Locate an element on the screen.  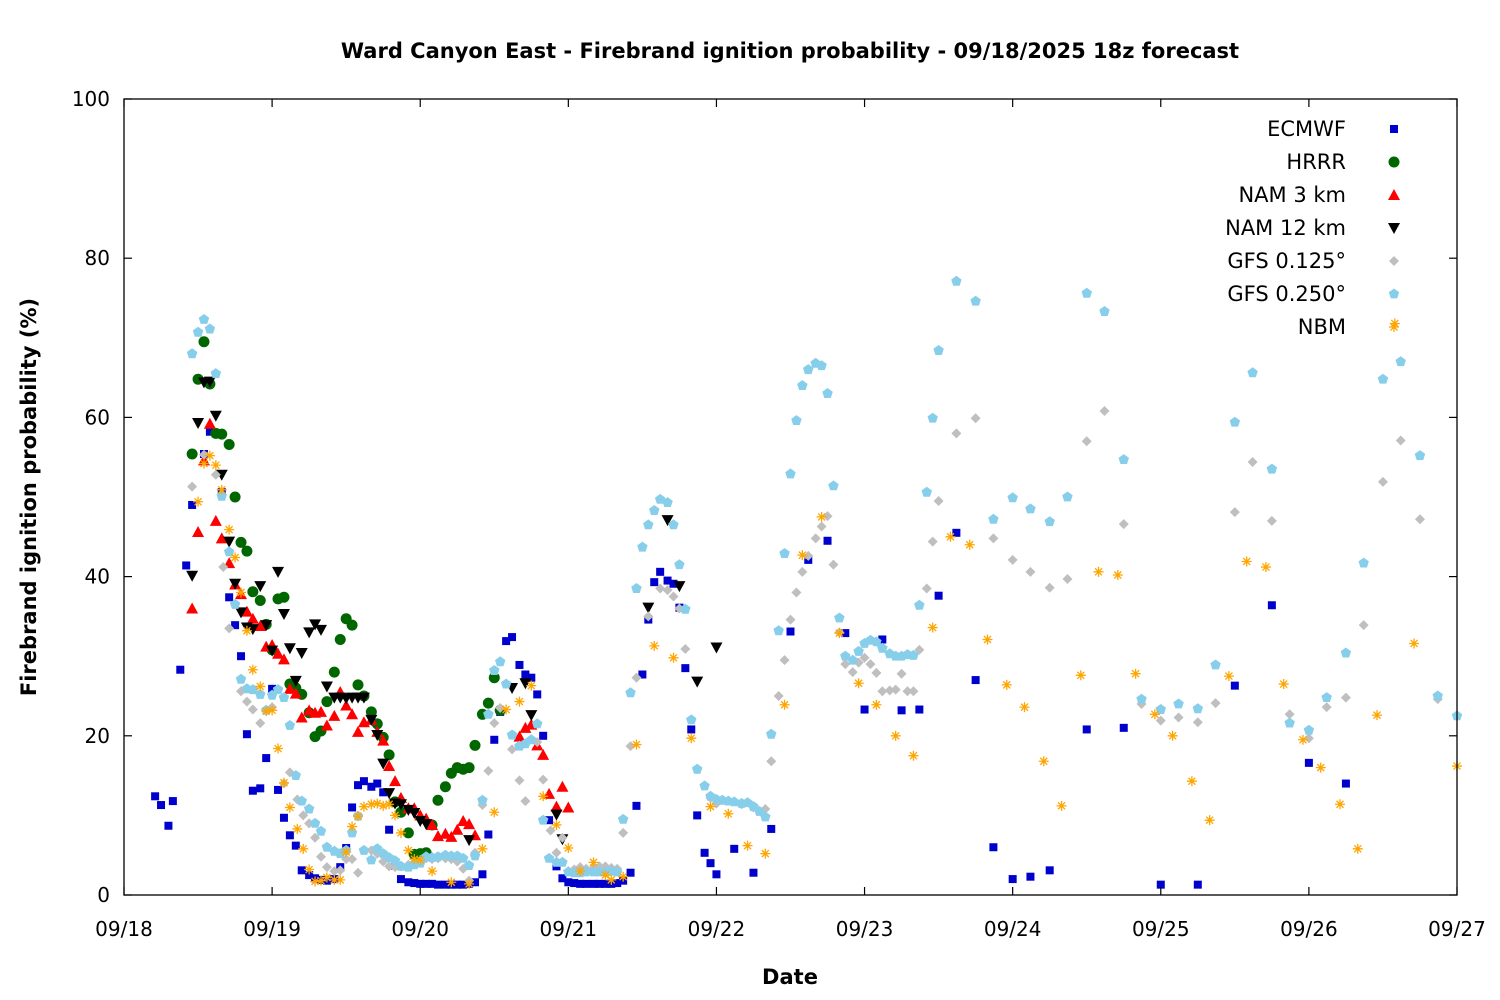
y-tick-label: 40 is located at coordinates (97, 577).